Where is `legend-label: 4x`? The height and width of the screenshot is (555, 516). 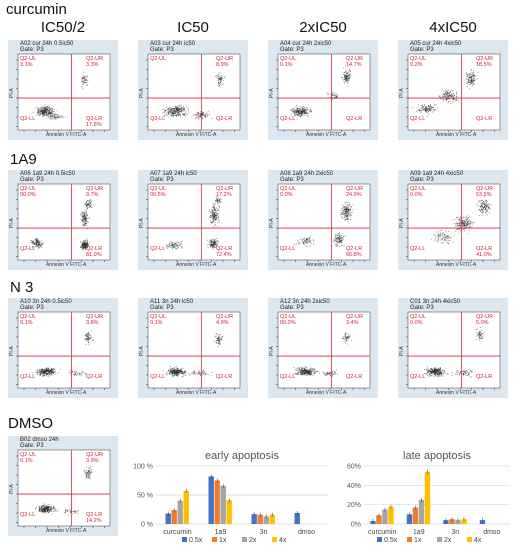
legend-label: 4x is located at coordinates (478, 540).